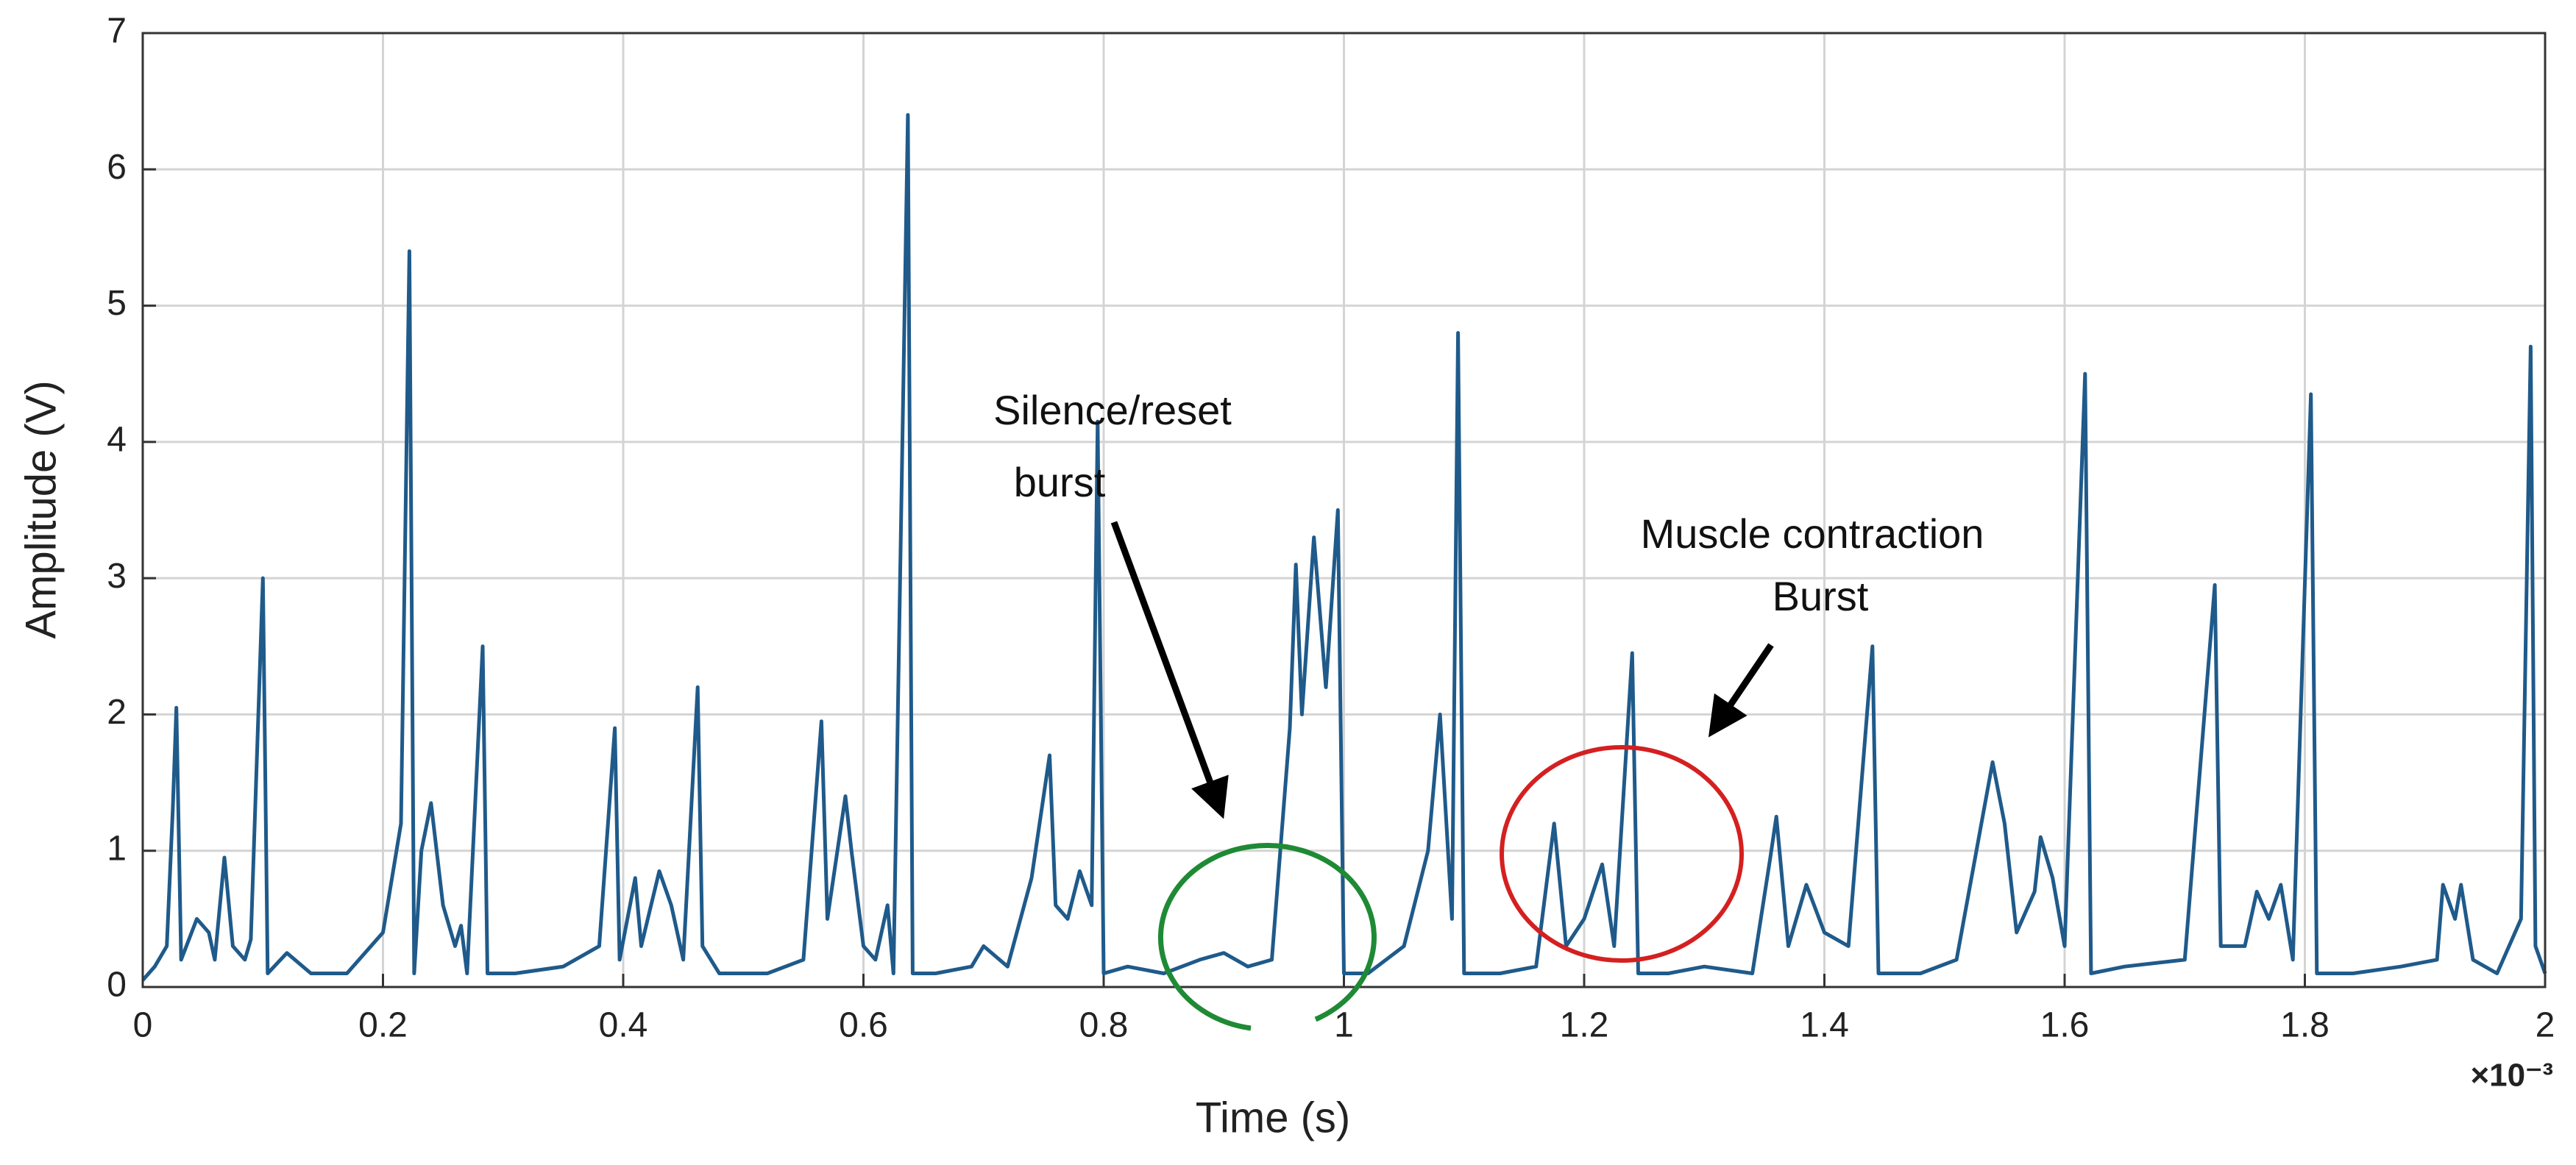 Image resolution: width=2576 pixels, height=1165 pixels. I want to click on x-tick-label: 0.6, so click(863, 1025).